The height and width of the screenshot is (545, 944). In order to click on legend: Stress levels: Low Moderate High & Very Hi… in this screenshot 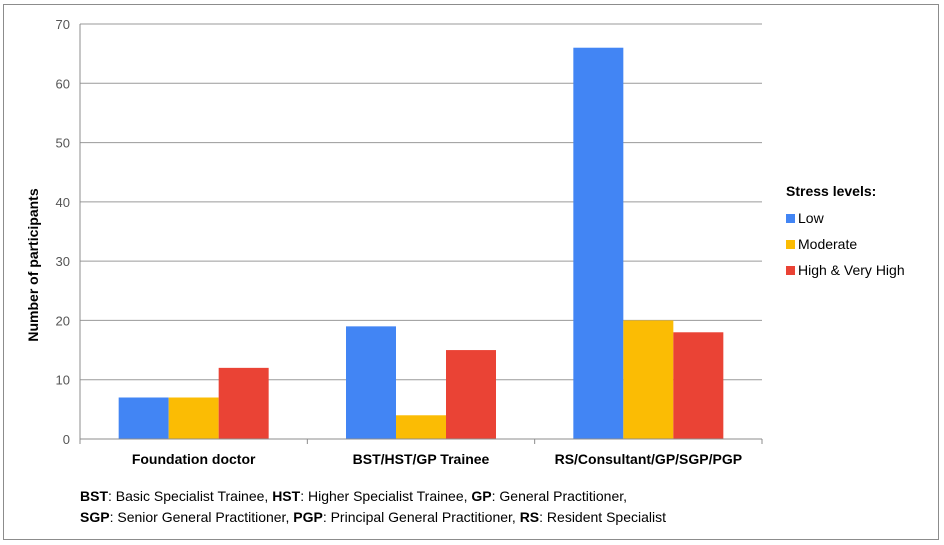, I will do `click(845, 233)`.